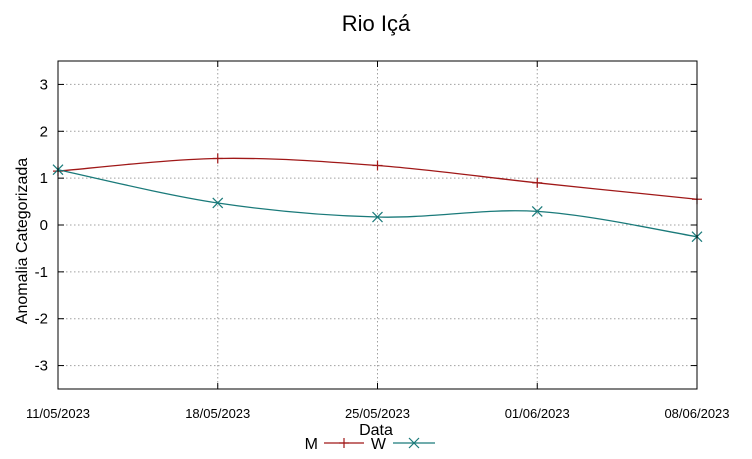 This screenshot has height=459, width=752. I want to click on x-tick-label: 25/05/2023, so click(377, 413).